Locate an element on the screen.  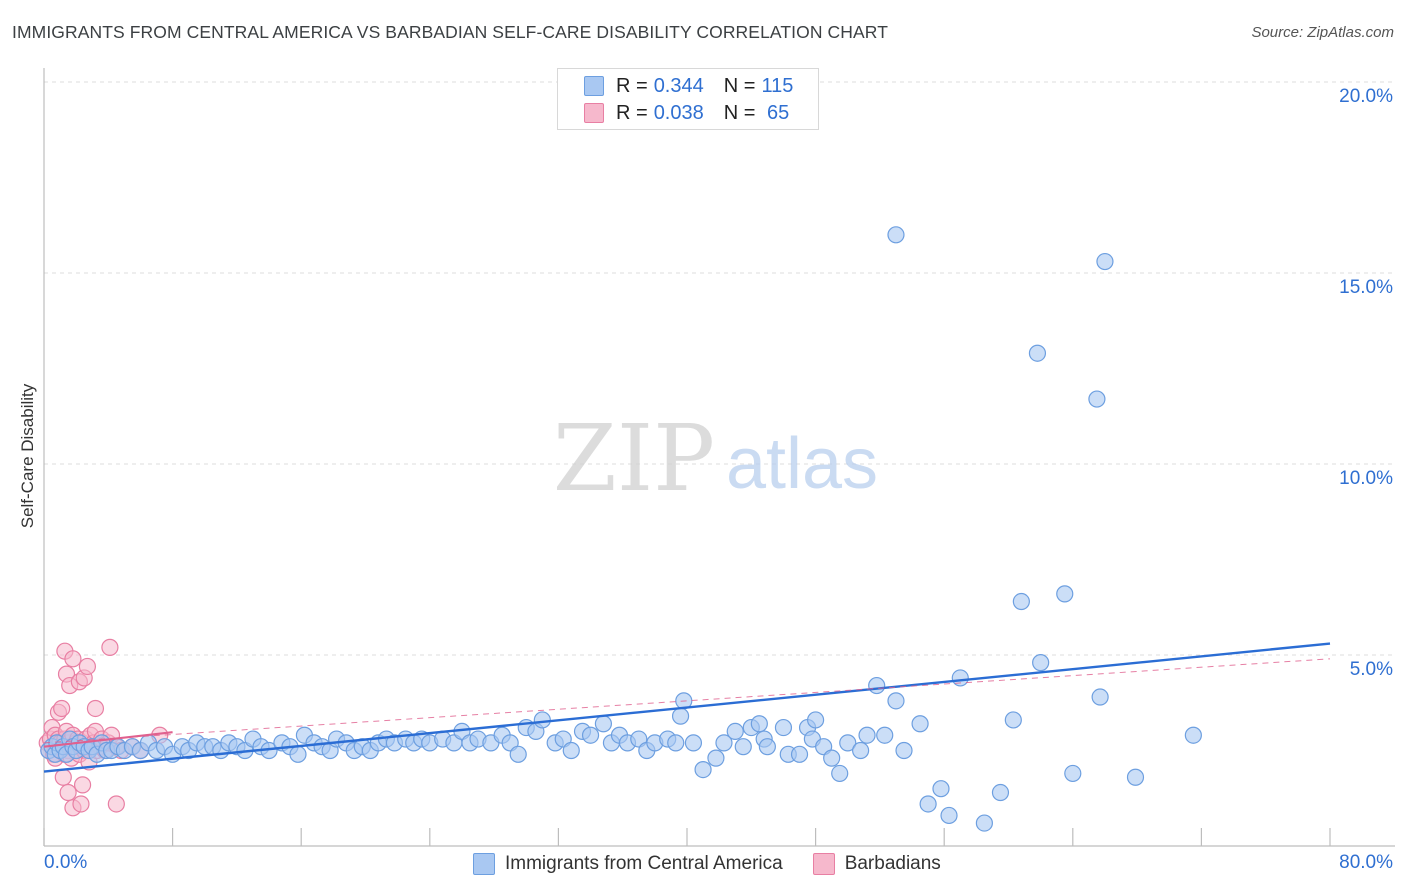
x-tick-min: 0.0% is located at coordinates (66, 862).